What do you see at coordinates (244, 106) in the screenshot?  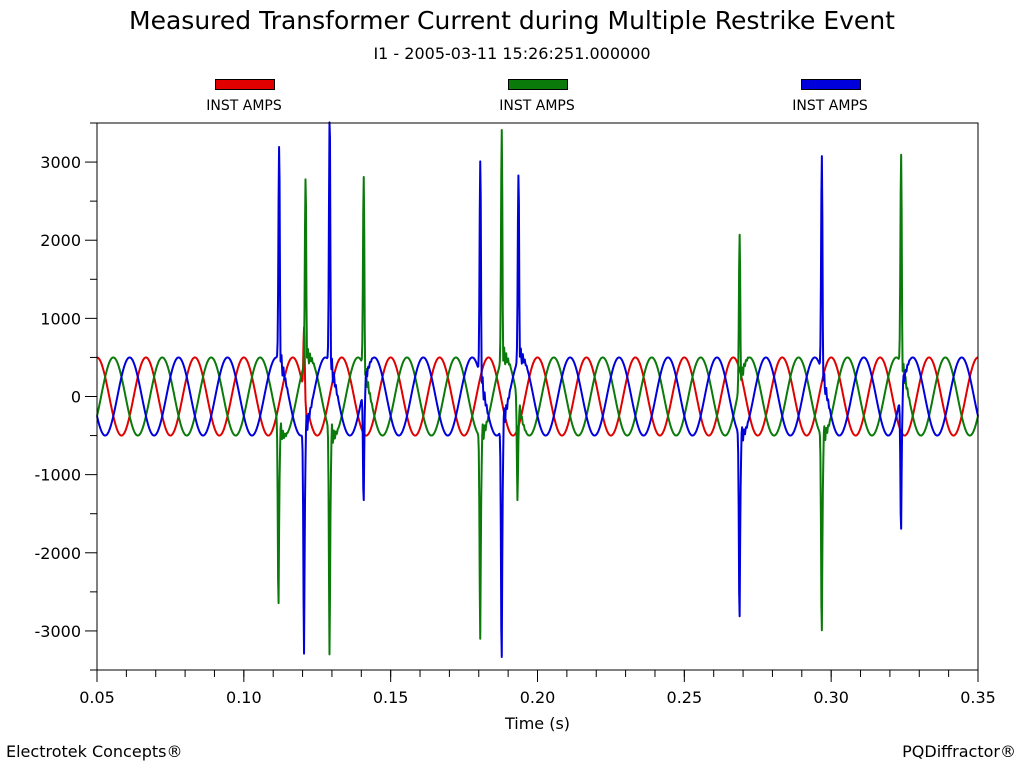 I see `legend-label-series-1: INST AMPS` at bounding box center [244, 106].